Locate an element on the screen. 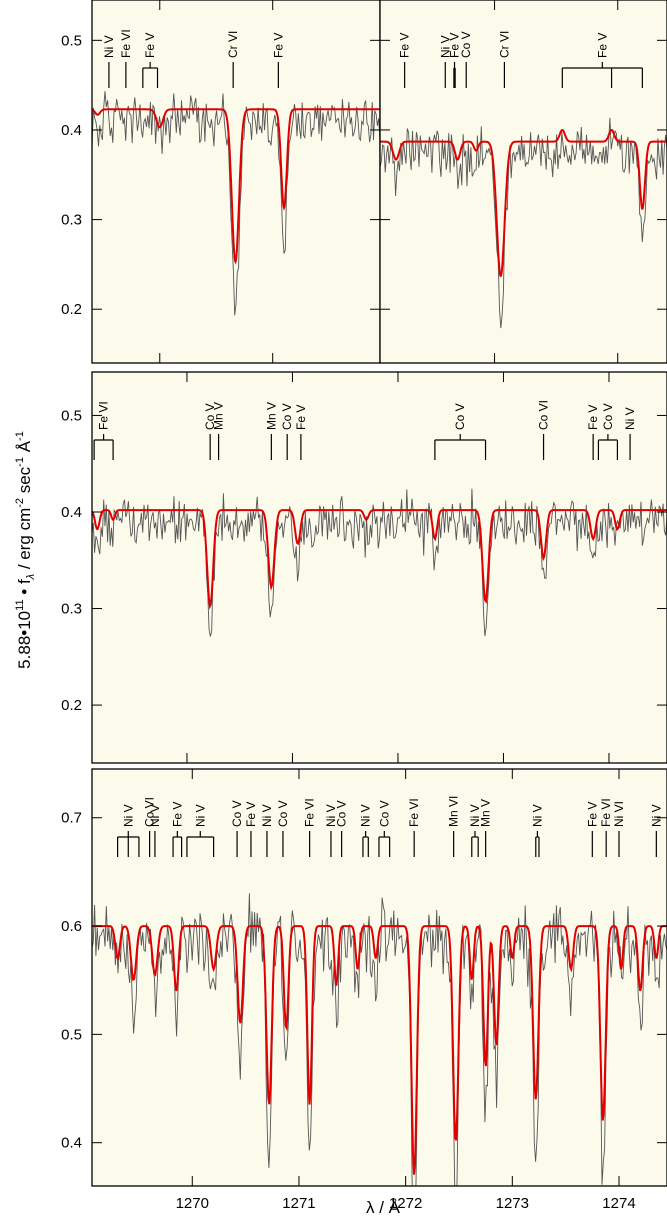 The height and width of the screenshot is (1218, 667). line-id-label: Ni VI is located at coordinates (619, 814).